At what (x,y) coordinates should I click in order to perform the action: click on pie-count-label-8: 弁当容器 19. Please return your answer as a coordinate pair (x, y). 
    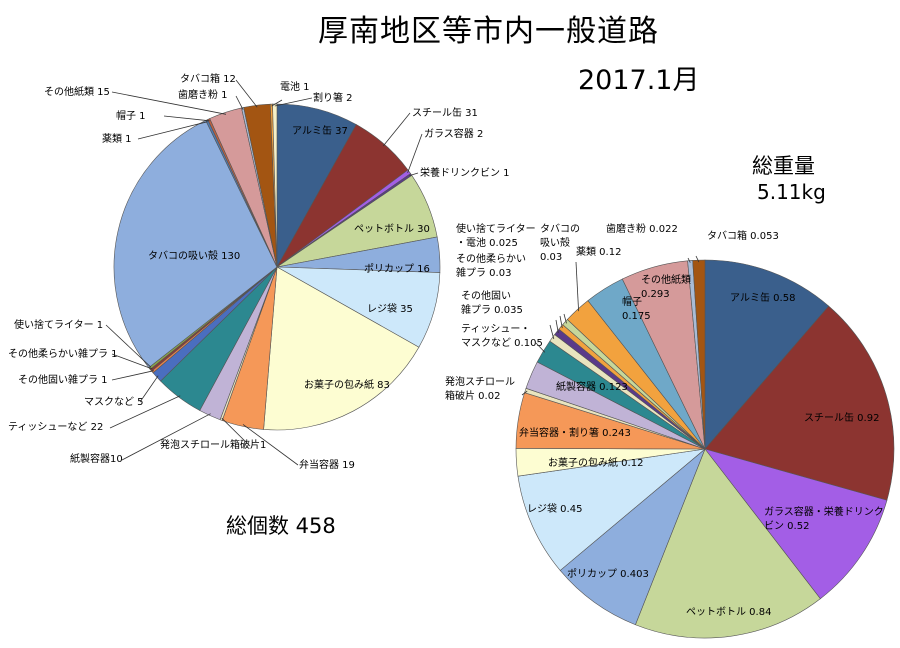
    Looking at the image, I should click on (327, 464).